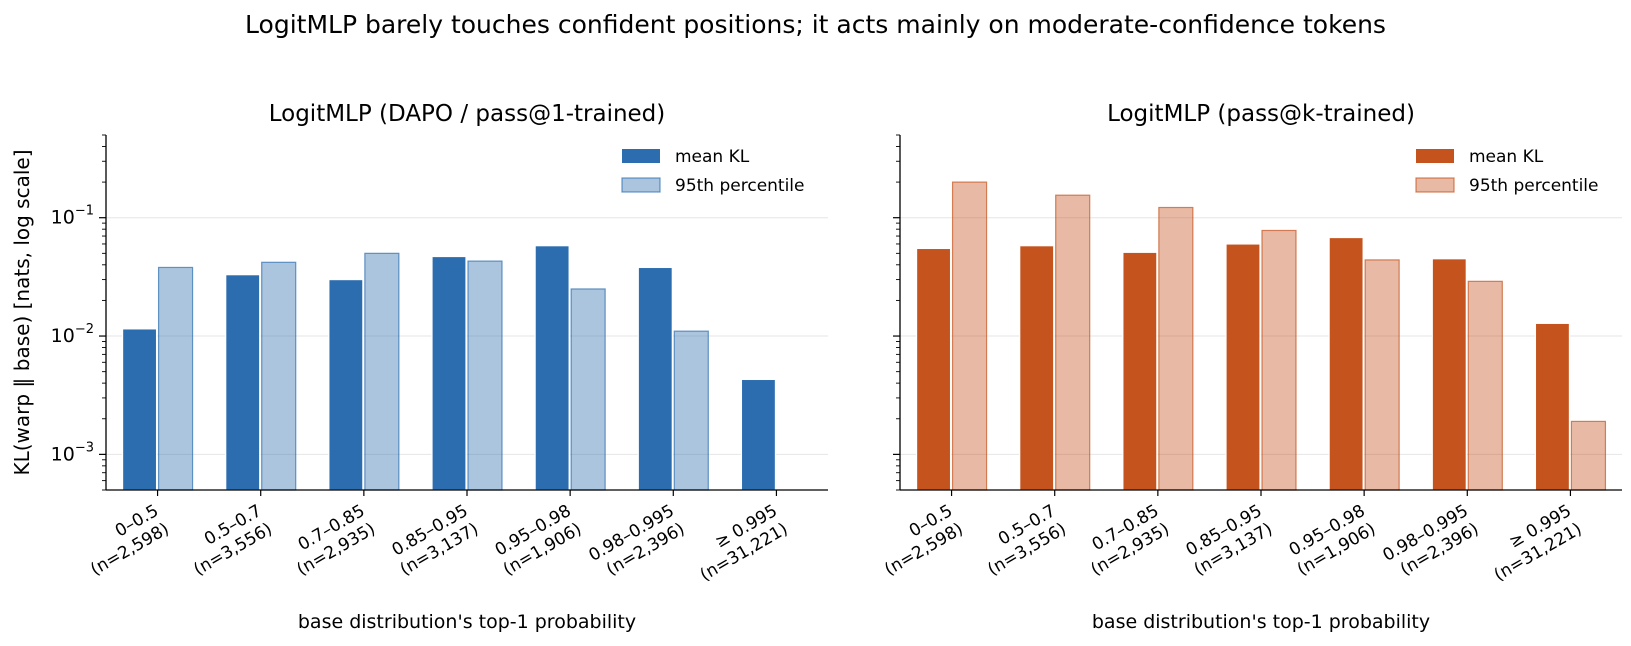 This screenshot has height=646, width=1631. Describe the element at coordinates (467, 114) in the screenshot. I see `panel-title: LogitMLP (DAPO / pass@1-trained)` at that location.